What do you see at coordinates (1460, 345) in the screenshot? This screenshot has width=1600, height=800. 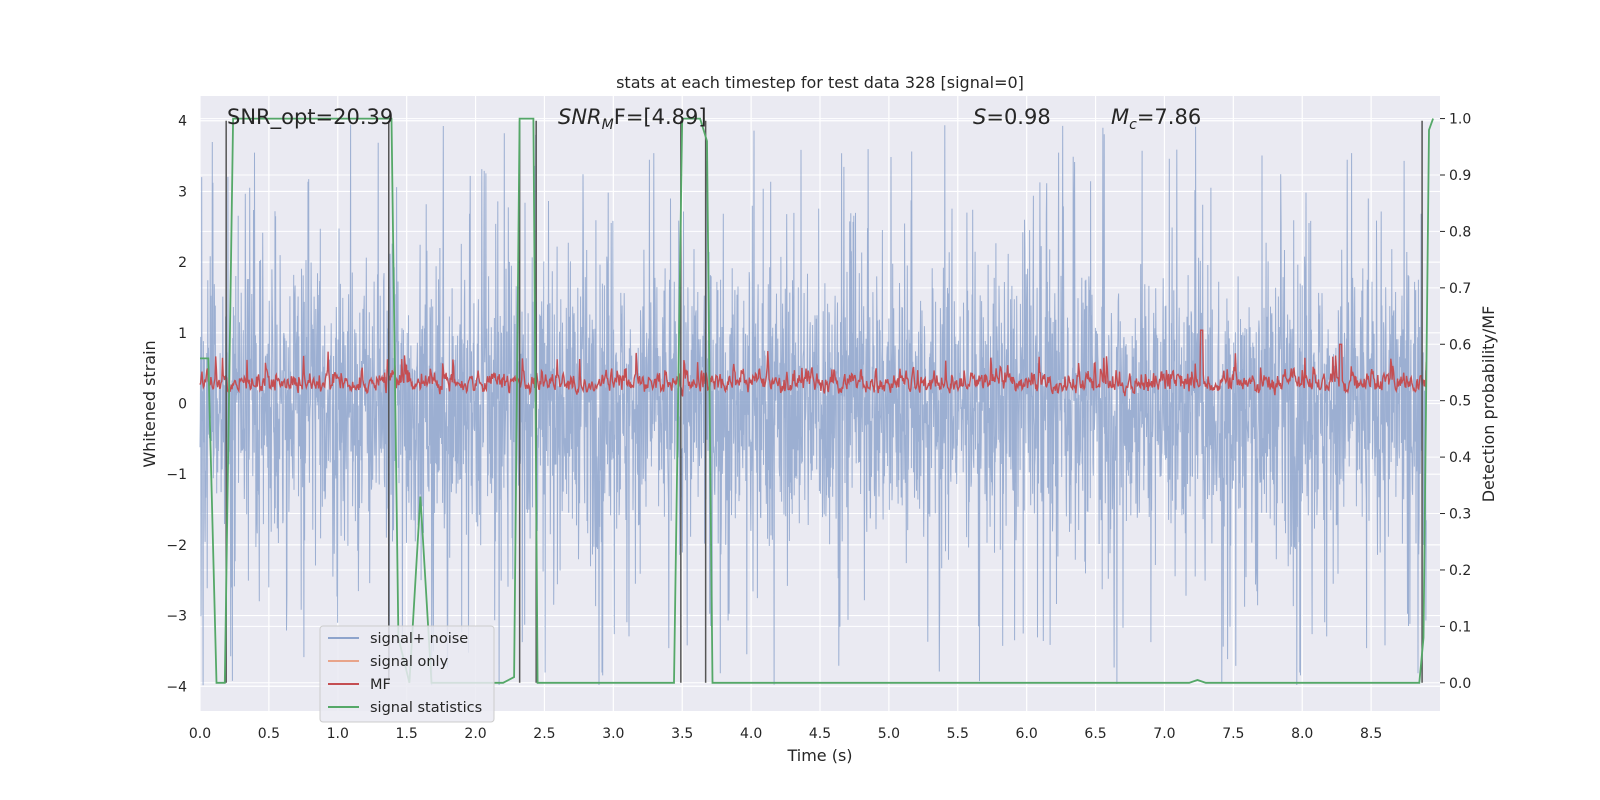 I see `y-tick-label-right: 0.6` at bounding box center [1460, 345].